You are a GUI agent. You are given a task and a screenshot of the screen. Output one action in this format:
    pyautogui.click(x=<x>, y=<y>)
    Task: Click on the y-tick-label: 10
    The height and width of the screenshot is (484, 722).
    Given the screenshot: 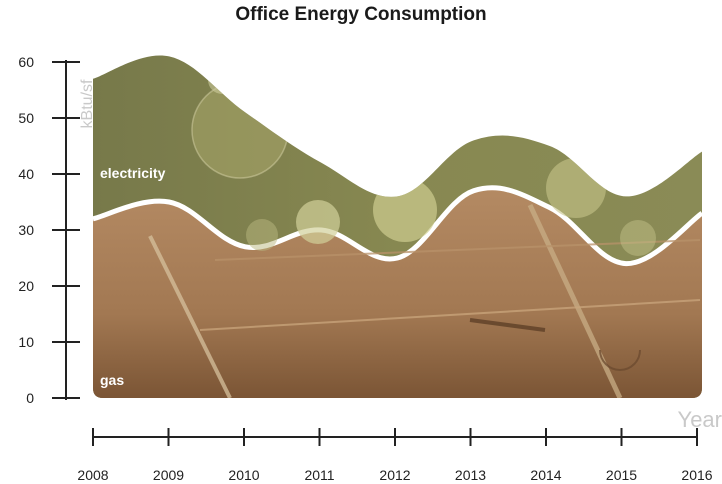 What is the action you would take?
    pyautogui.click(x=26, y=342)
    